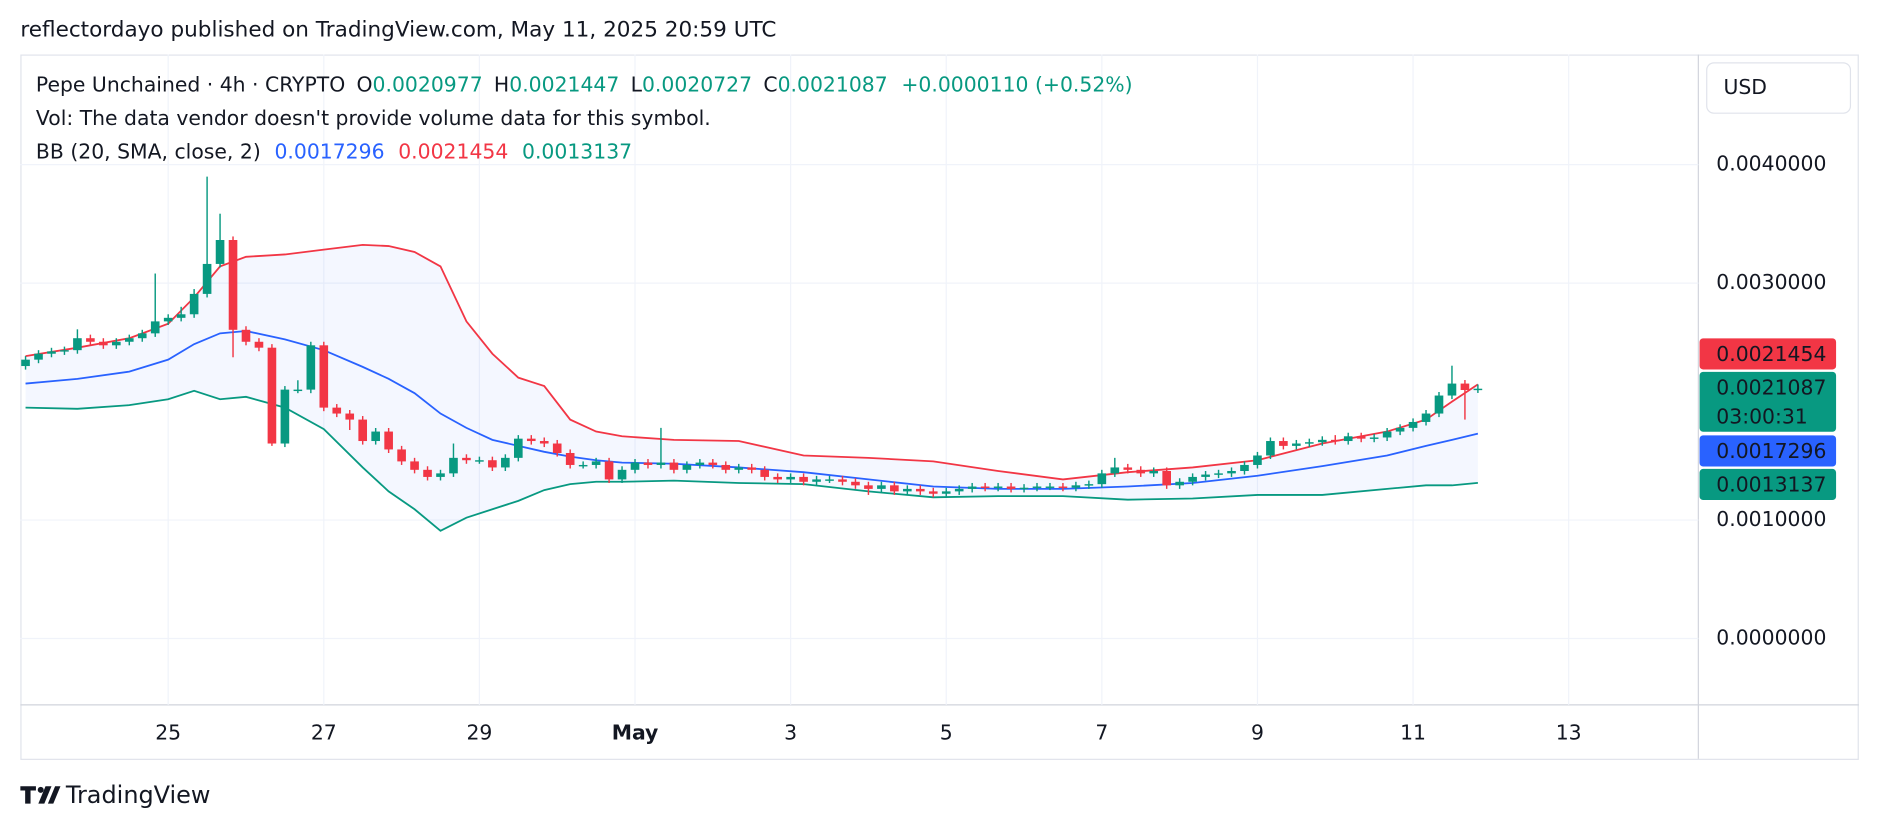 This screenshot has width=1878, height=830. What do you see at coordinates (138, 795) in the screenshot?
I see `brand: TradingView` at bounding box center [138, 795].